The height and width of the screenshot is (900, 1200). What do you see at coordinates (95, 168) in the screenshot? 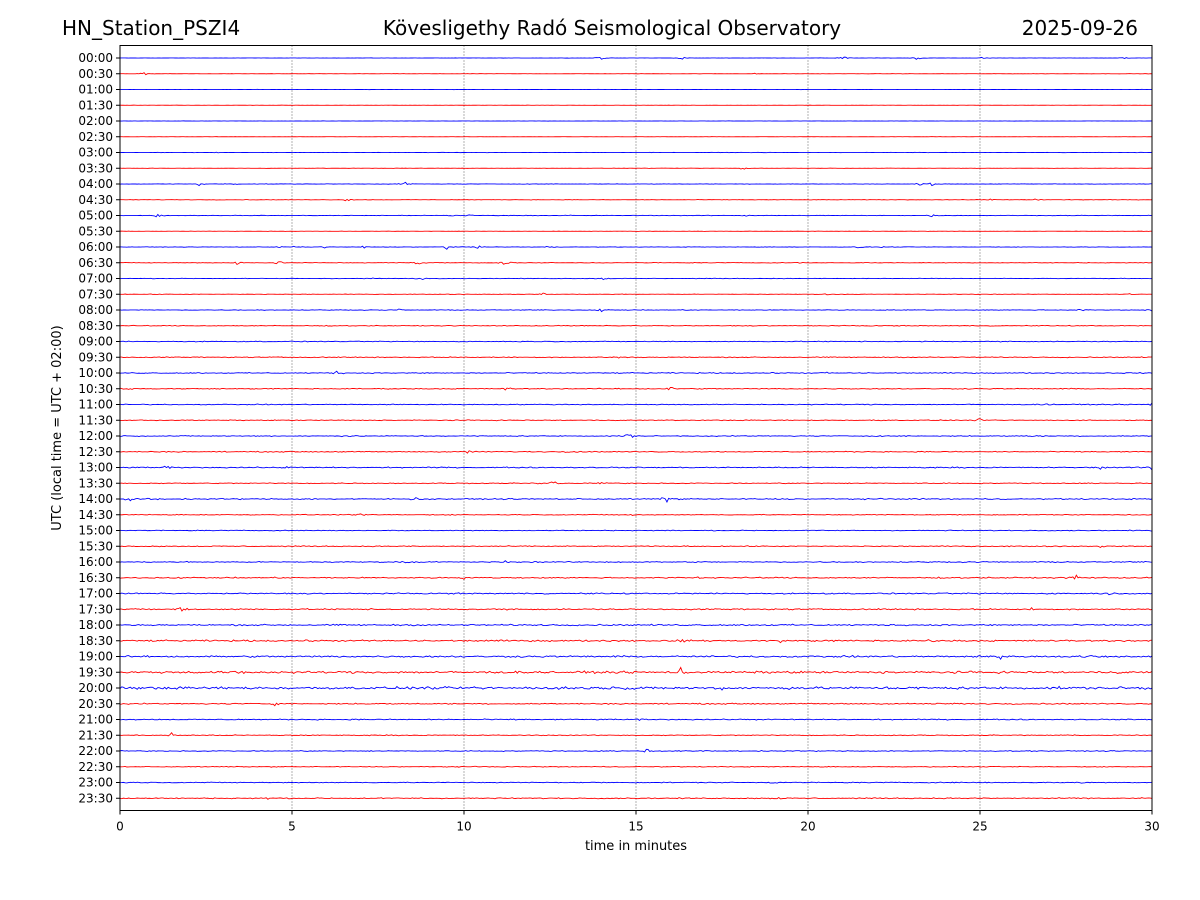
I see `y-tick-label: 03:30` at bounding box center [95, 168].